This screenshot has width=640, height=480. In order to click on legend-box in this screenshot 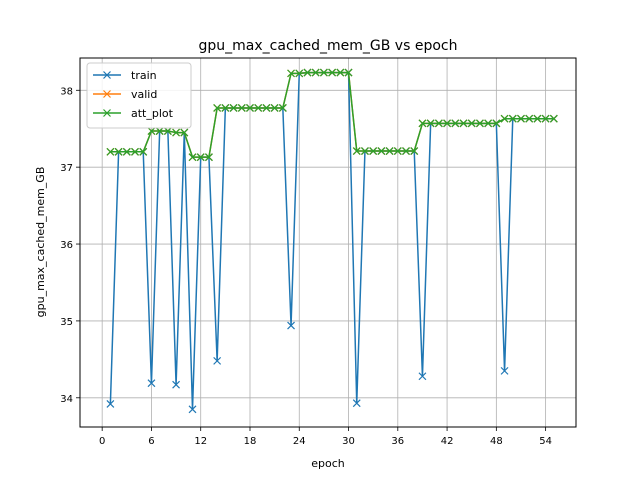, I will do `click(139, 95)`.